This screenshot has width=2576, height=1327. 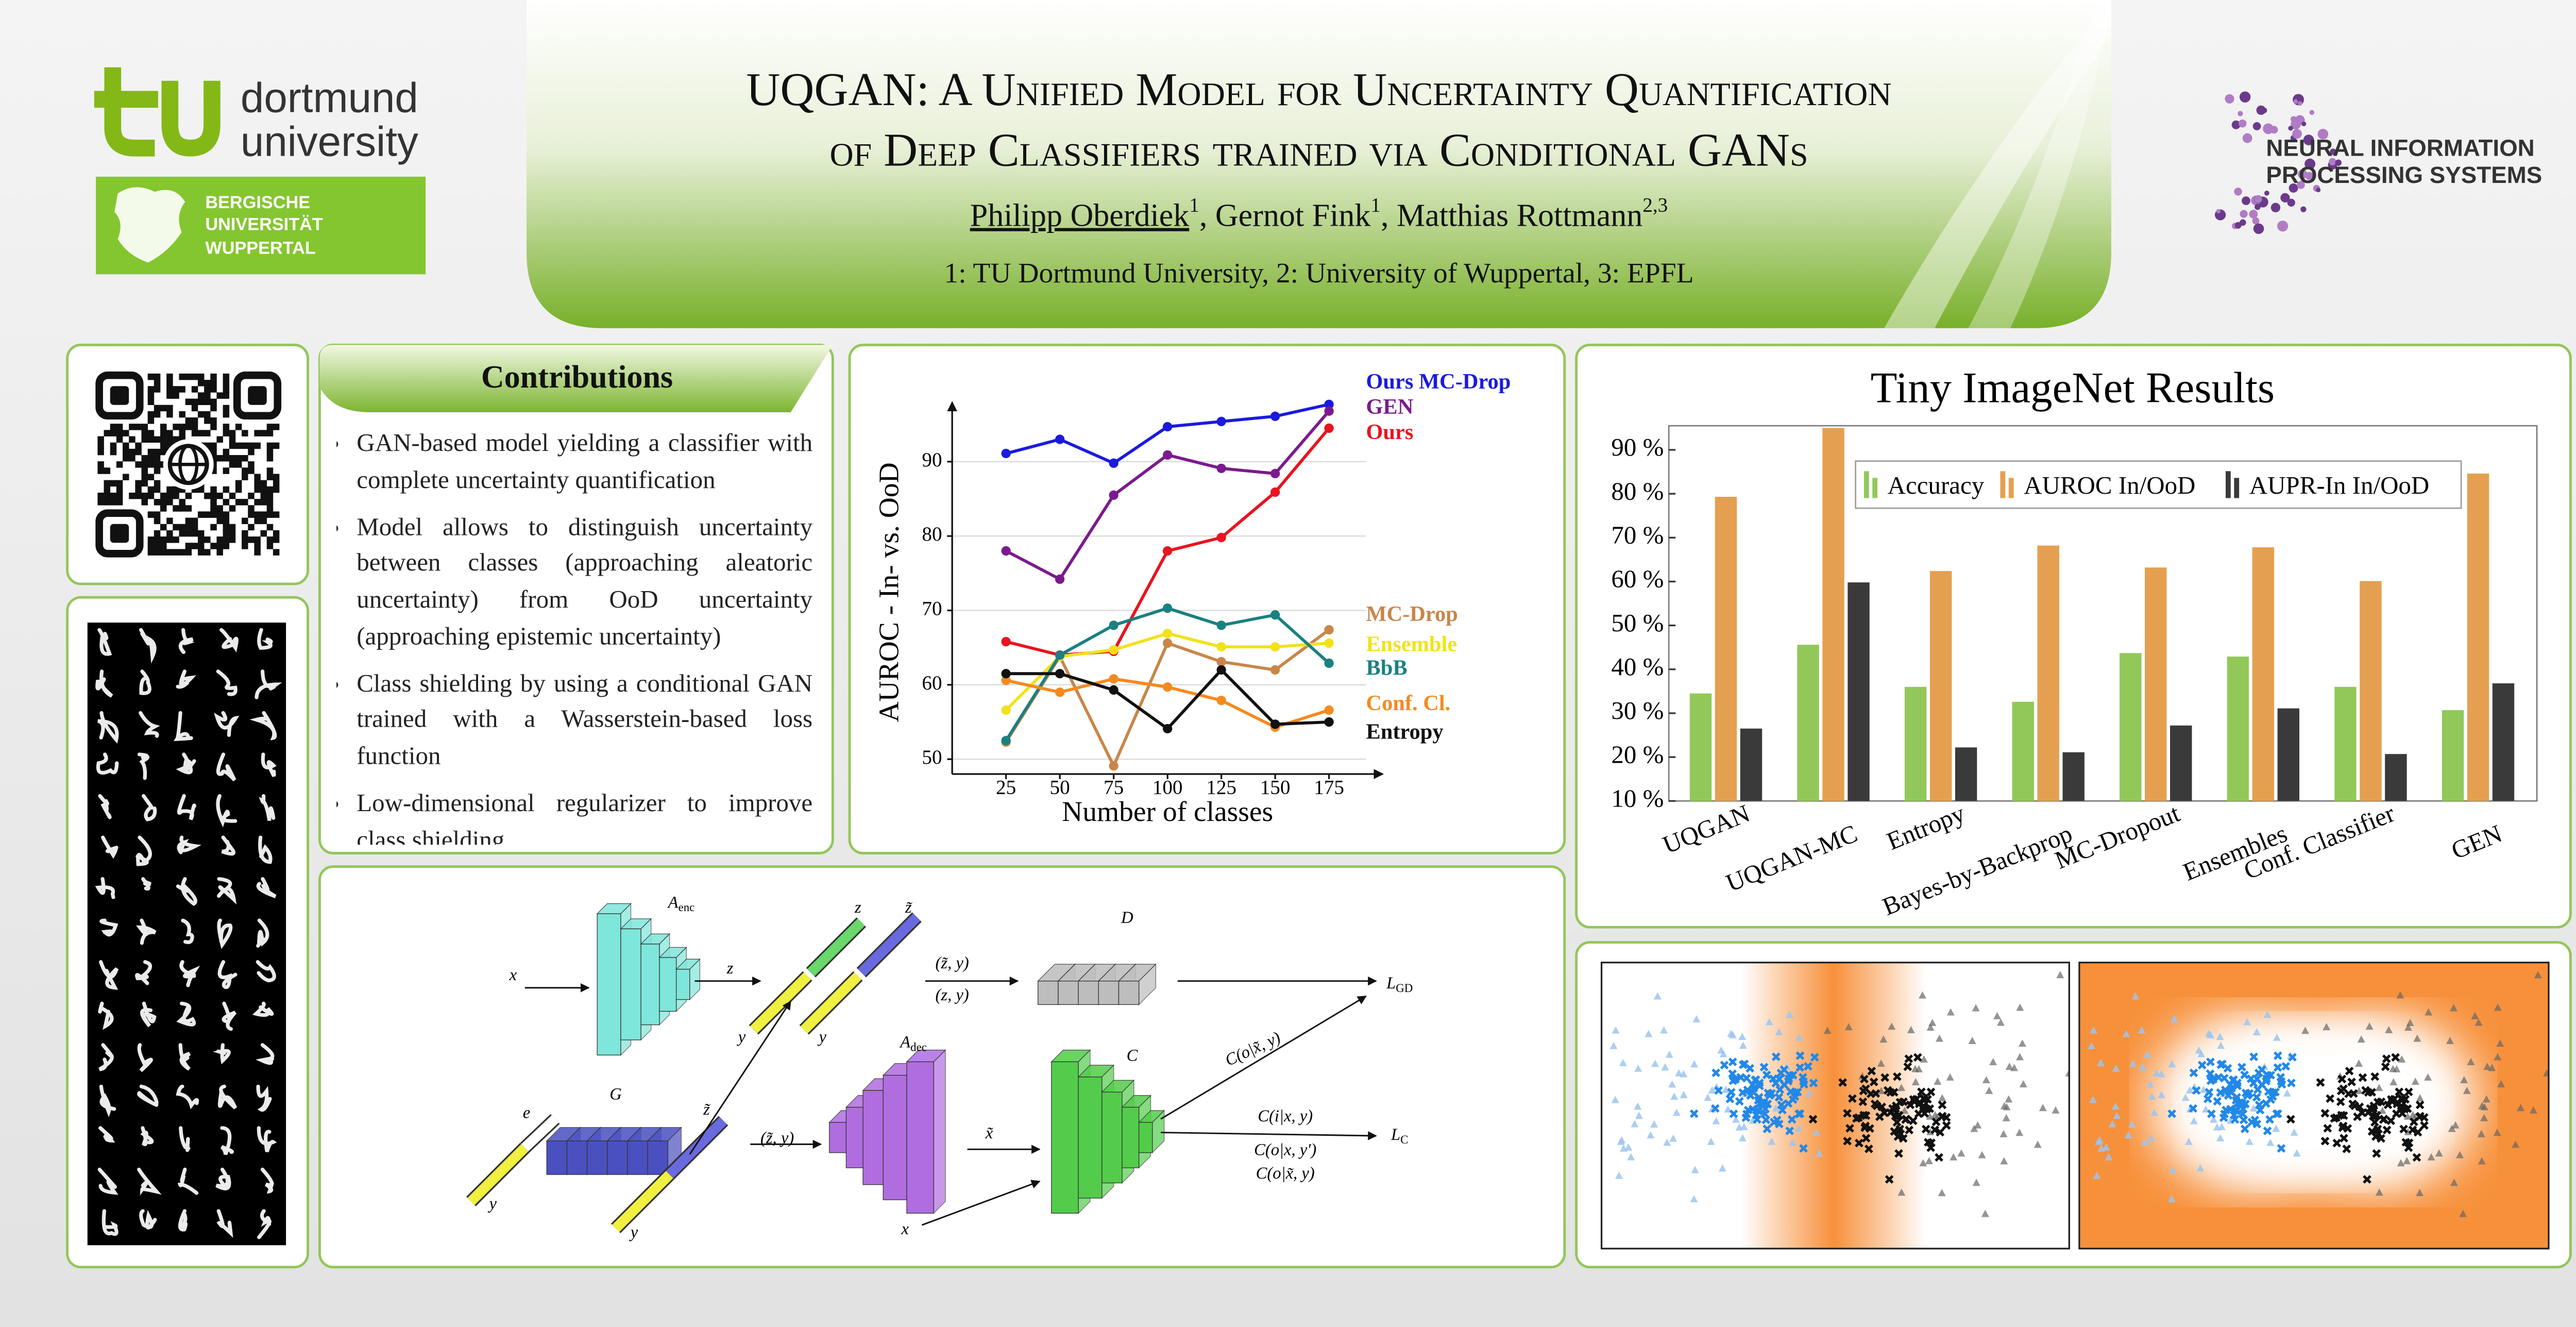 I want to click on y-tick-label: 20 %, so click(x=1637, y=754).